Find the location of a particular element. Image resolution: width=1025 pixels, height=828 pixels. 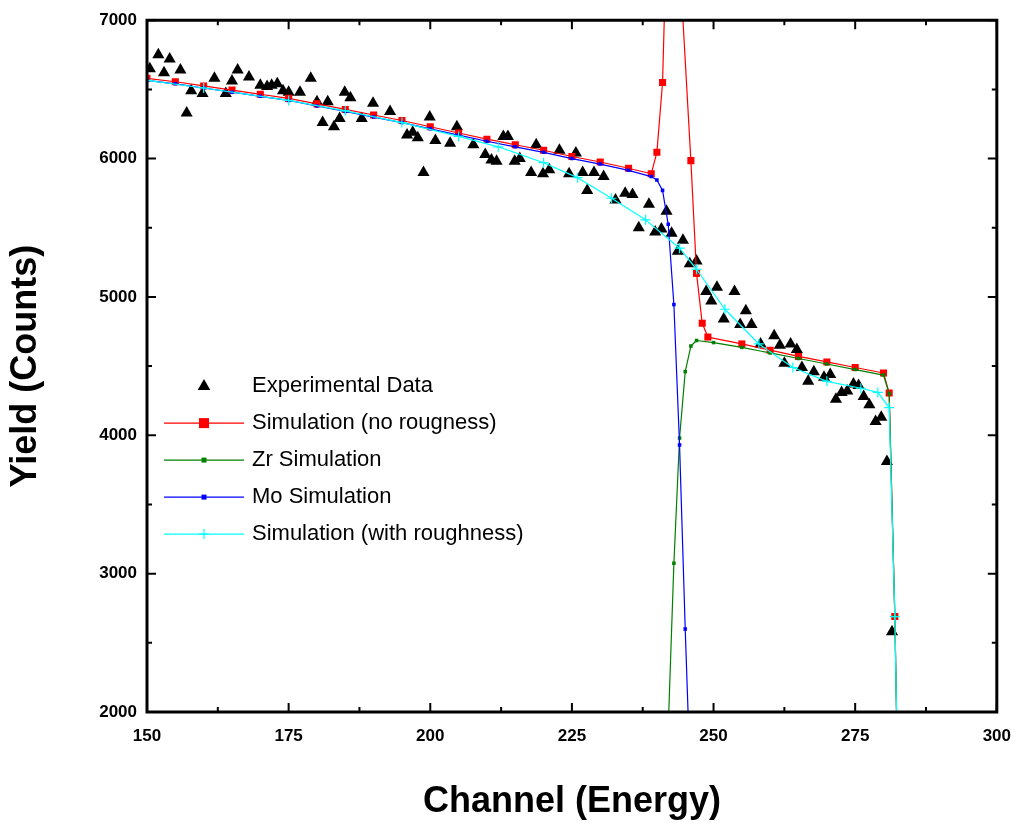

y-axis-title: Yield (Counts) is located at coordinates (23, 366).